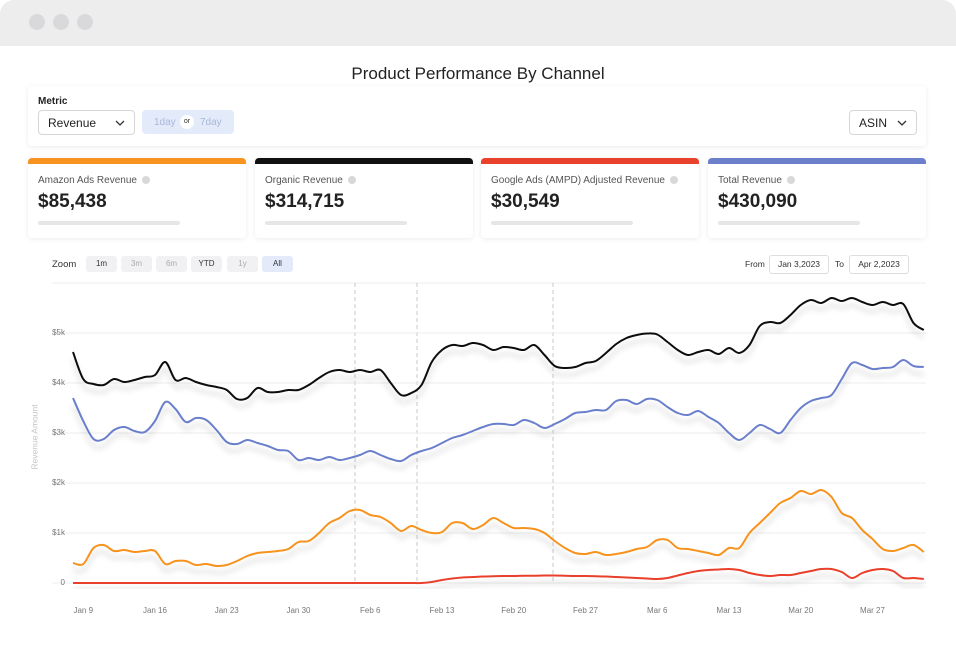 This screenshot has width=956, height=649. What do you see at coordinates (585, 610) in the screenshot?
I see `x-tick-label: Feb 27` at bounding box center [585, 610].